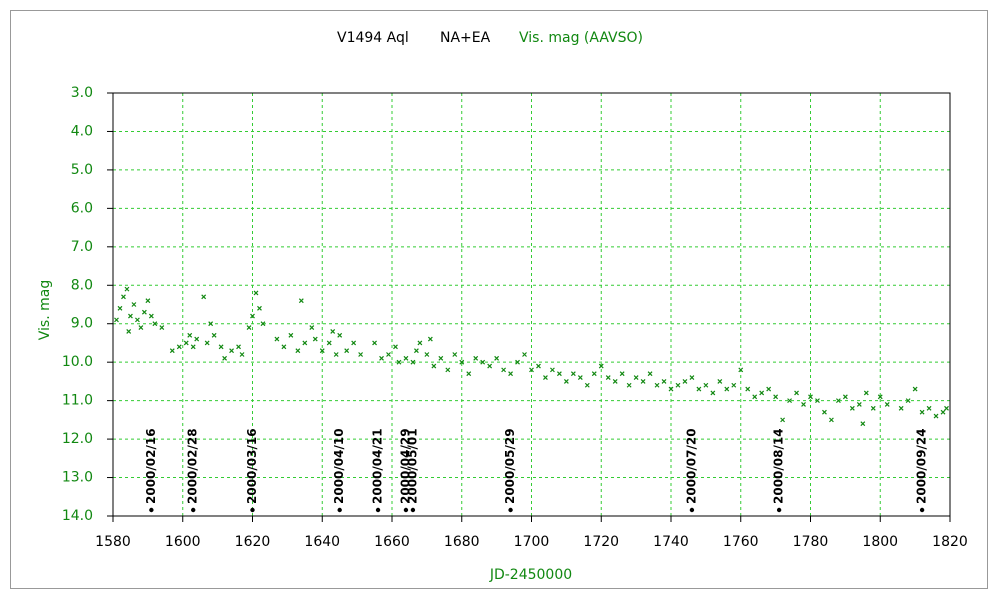  Describe the element at coordinates (322, 542) in the screenshot. I see `x-tick-label: 1640` at that location.